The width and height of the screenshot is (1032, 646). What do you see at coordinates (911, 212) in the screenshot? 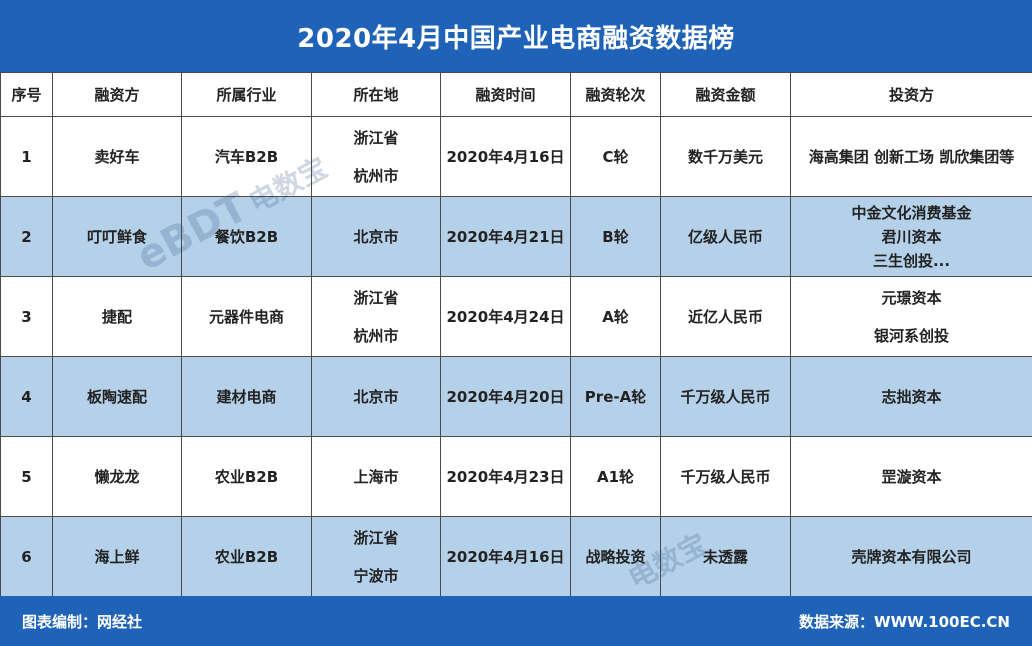
I see `investor-line: 中金文化消费基金` at bounding box center [911, 212].